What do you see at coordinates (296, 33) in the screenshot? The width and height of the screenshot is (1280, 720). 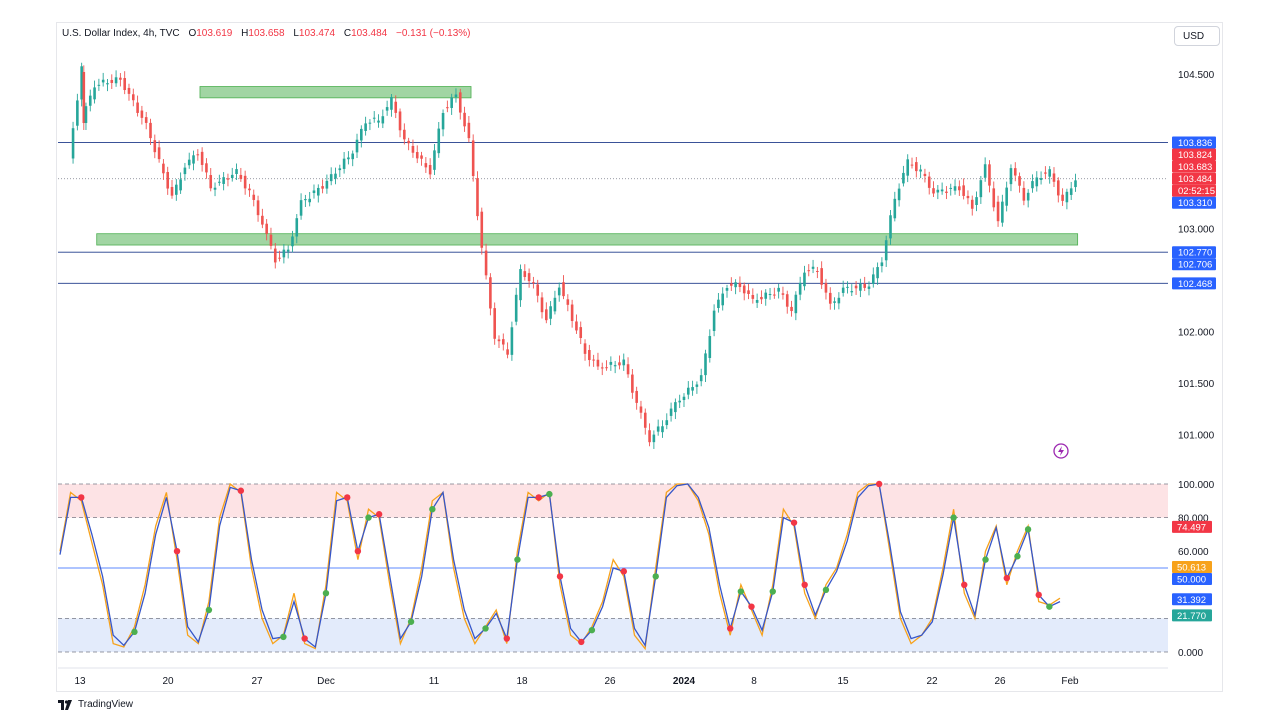 I see `low-label: L` at bounding box center [296, 33].